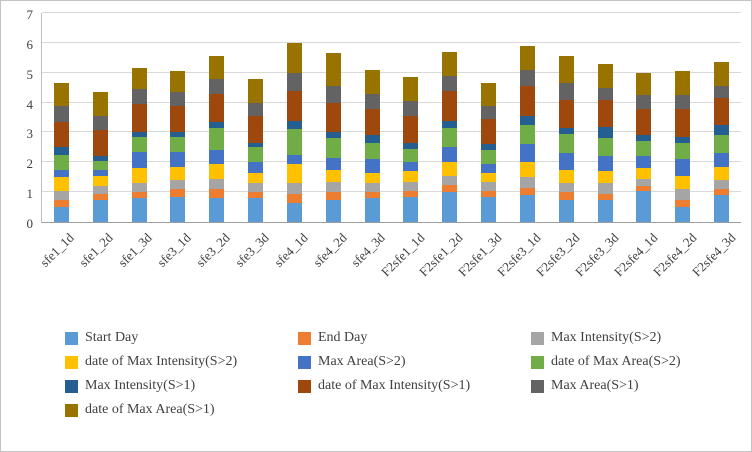 The height and width of the screenshot is (452, 752). I want to click on bar-F2sfe4_2d, so click(683, 146).